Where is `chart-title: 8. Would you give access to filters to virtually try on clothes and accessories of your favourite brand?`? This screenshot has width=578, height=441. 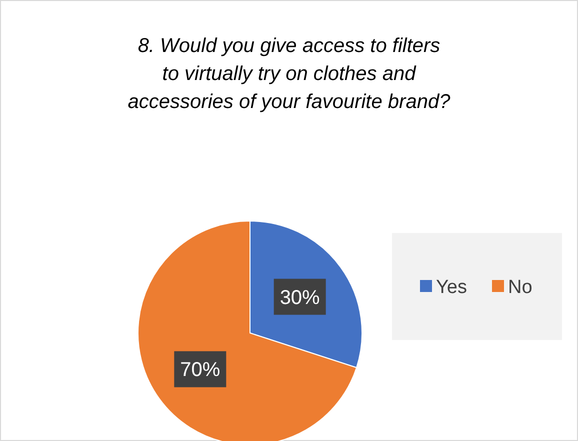 chart-title: 8. Would you give access to filters to virtually try on clothes and accessories of your favourite brand? is located at coordinates (290, 74).